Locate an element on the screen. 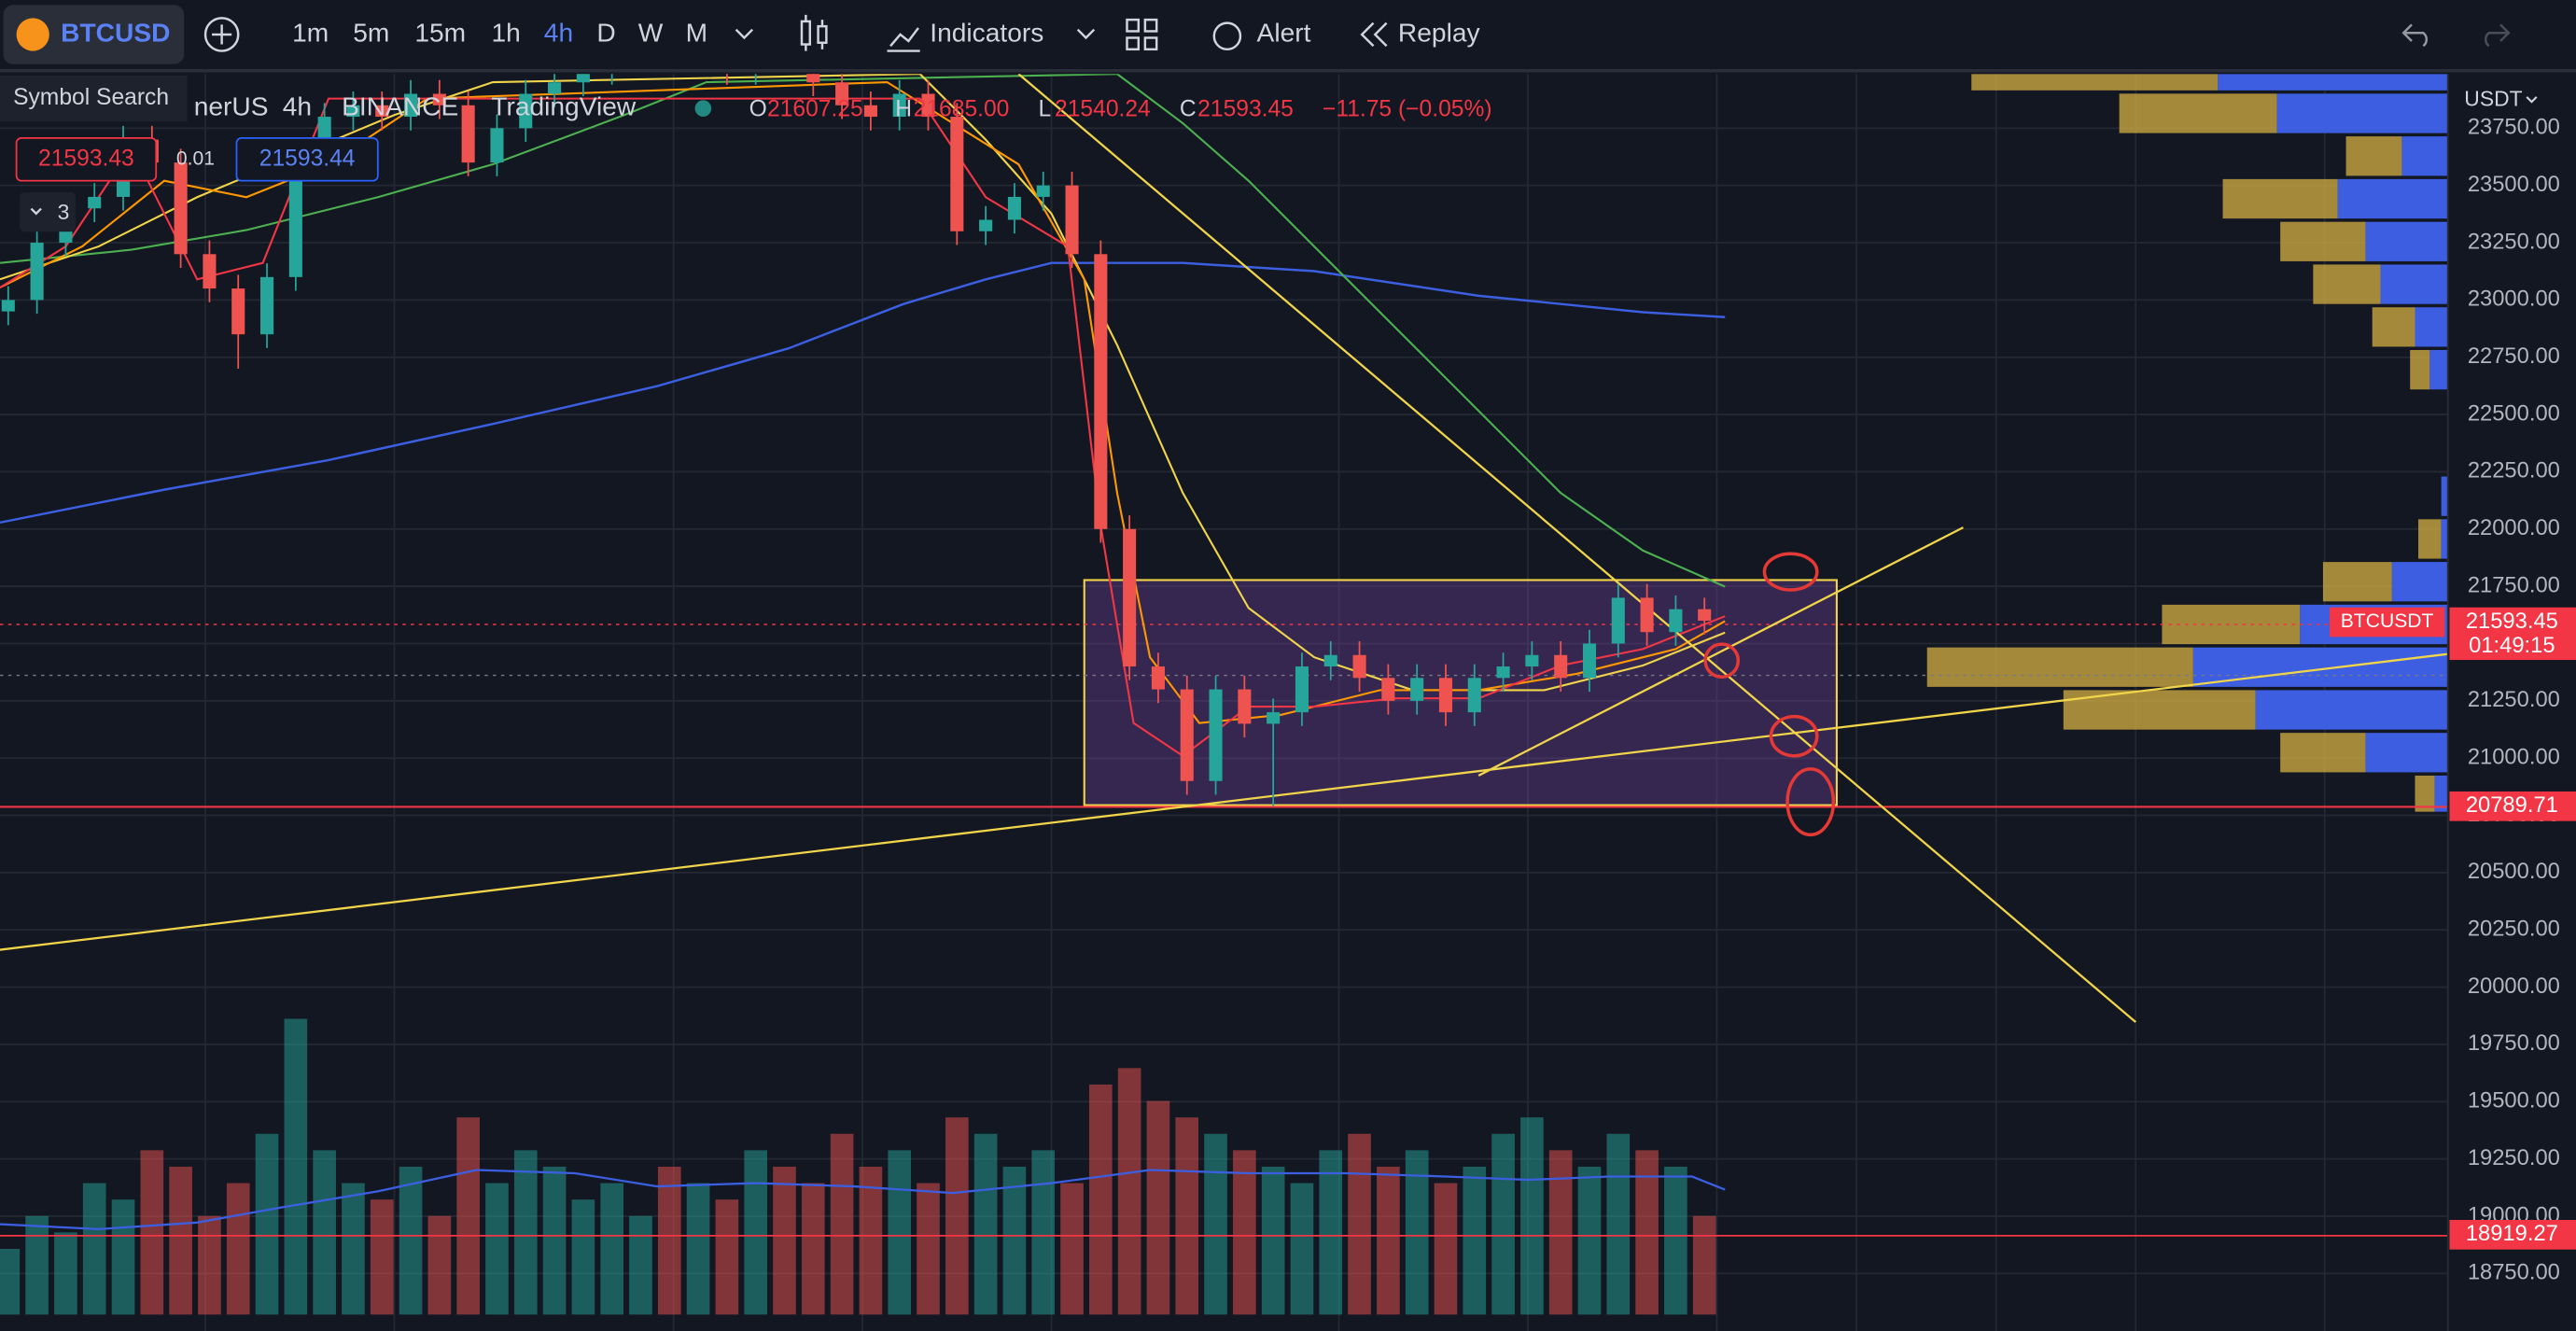  price-tick-label: 20500.00 is located at coordinates (2514, 871).